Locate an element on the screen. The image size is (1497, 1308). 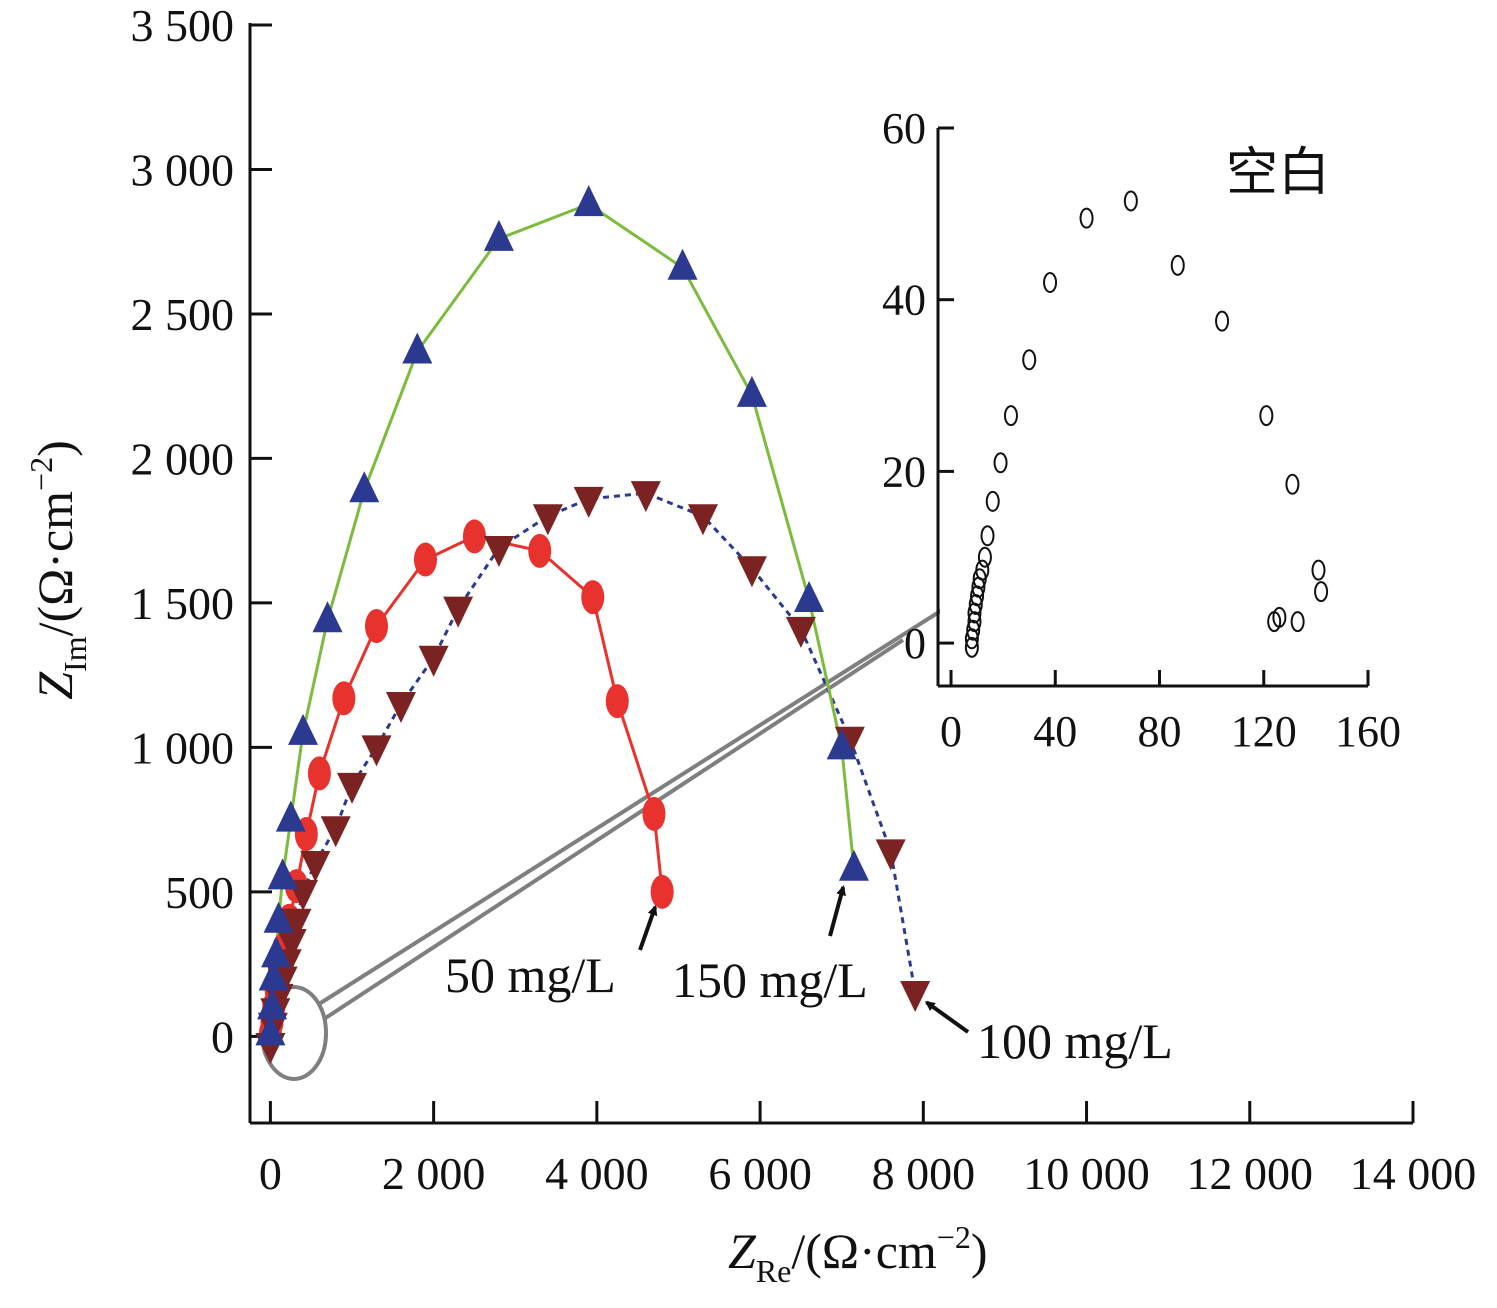
inset-x-tick-label: 0 is located at coordinates (951, 731).